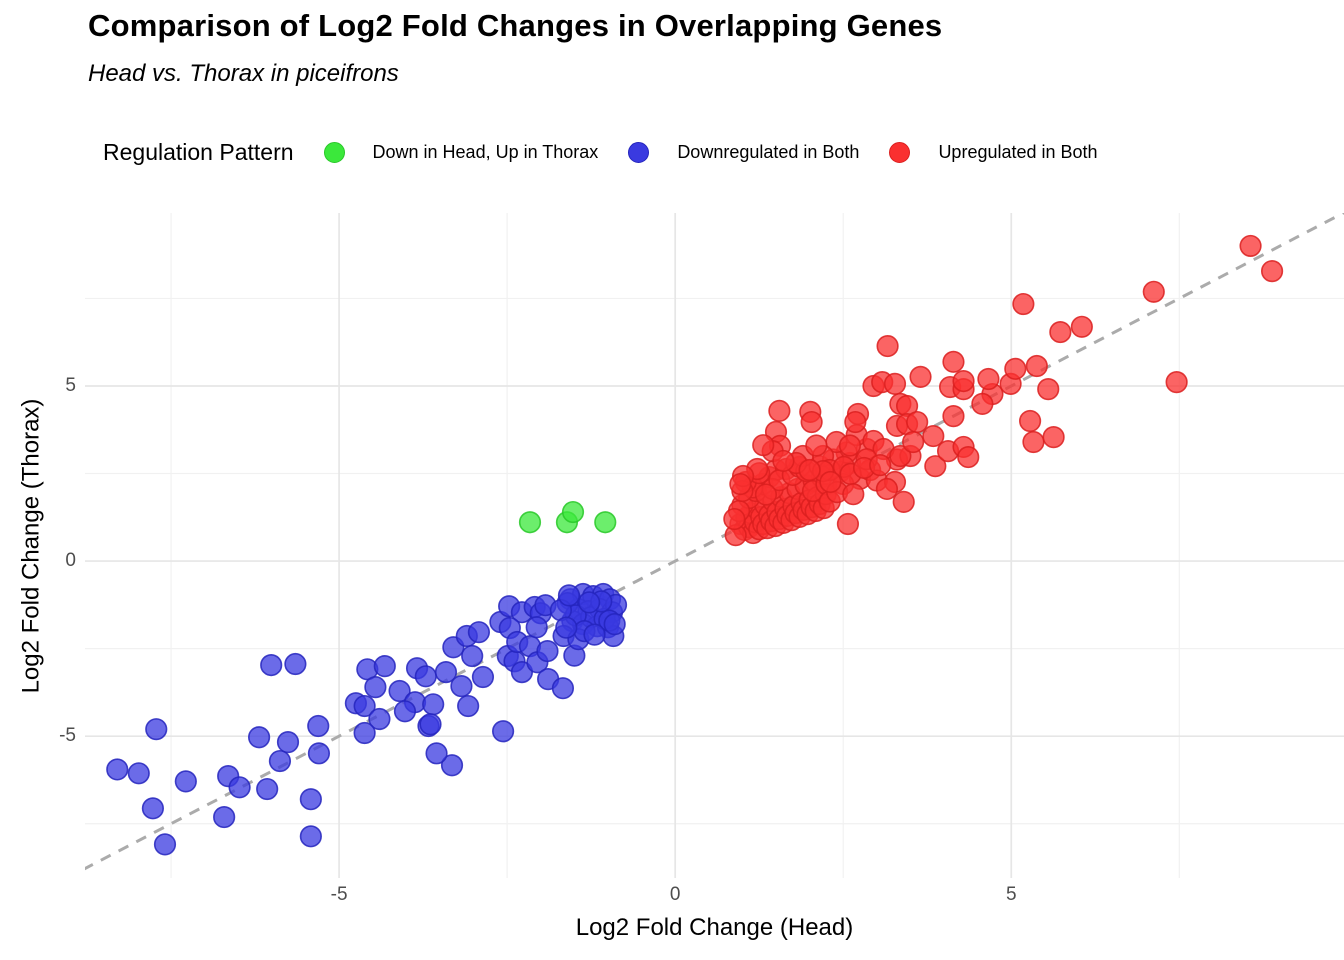  What do you see at coordinates (1011, 894) in the screenshot?
I see `x-tick-label: 5` at bounding box center [1011, 894].